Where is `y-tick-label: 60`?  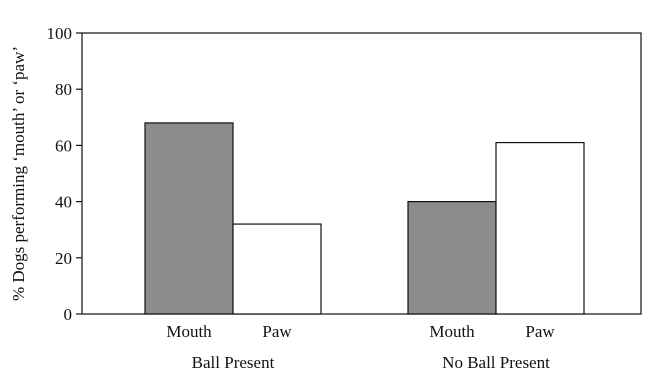
y-tick-label: 60 is located at coordinates (63, 145).